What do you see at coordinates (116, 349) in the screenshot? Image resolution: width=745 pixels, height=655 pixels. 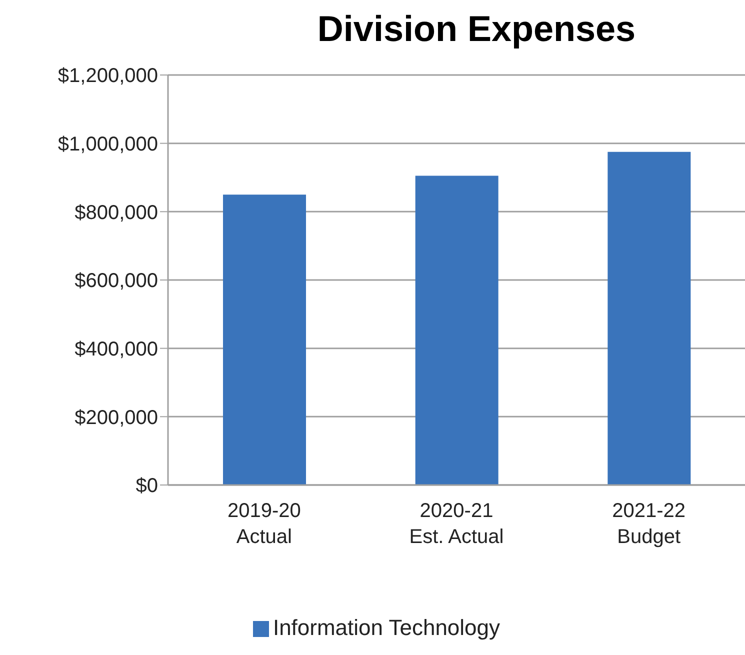 I see `y-tick-label: $400,000` at bounding box center [116, 349].